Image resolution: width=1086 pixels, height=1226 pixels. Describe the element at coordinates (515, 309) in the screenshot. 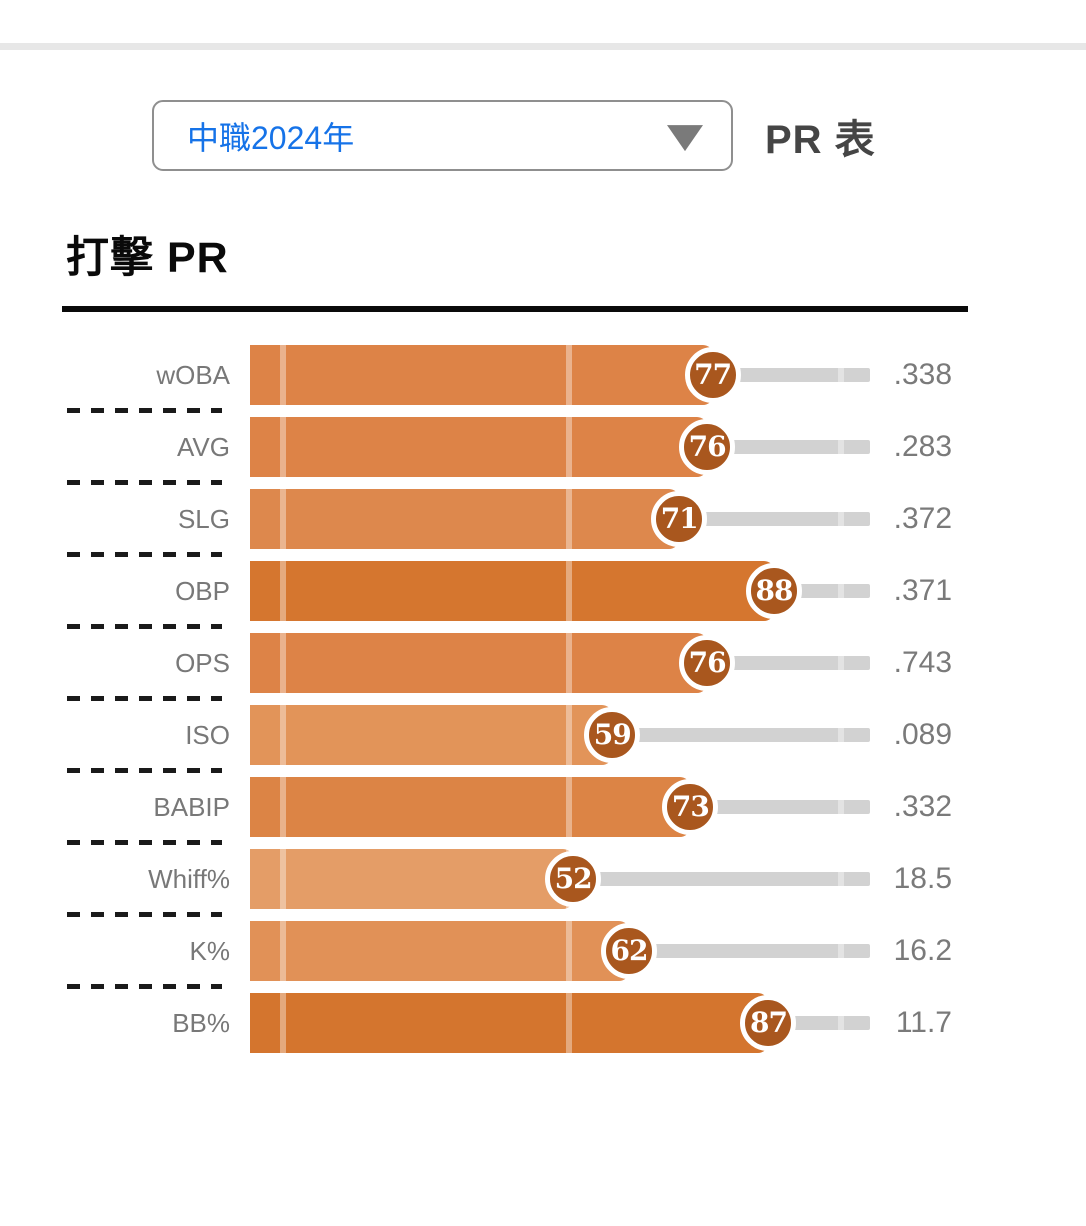

I see `section-rule` at that location.